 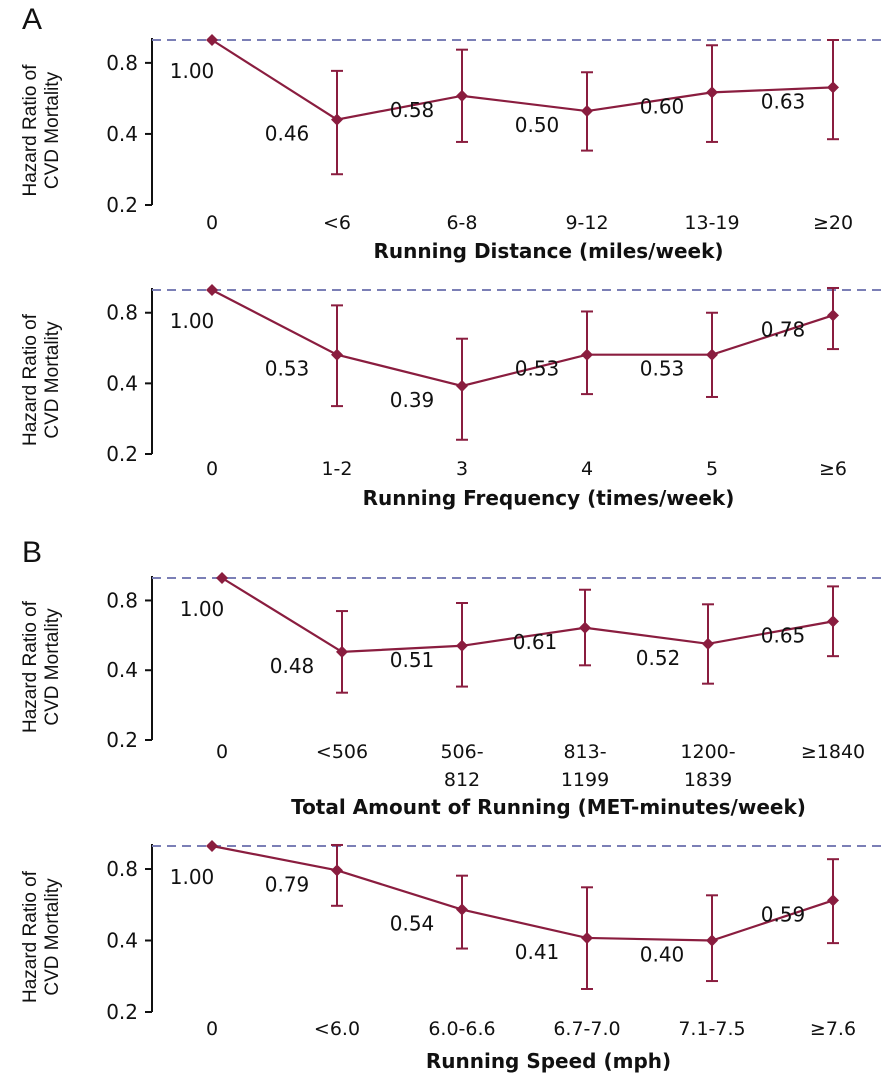 What do you see at coordinates (712, 469) in the screenshot?
I see `x-category-label: 5` at bounding box center [712, 469].